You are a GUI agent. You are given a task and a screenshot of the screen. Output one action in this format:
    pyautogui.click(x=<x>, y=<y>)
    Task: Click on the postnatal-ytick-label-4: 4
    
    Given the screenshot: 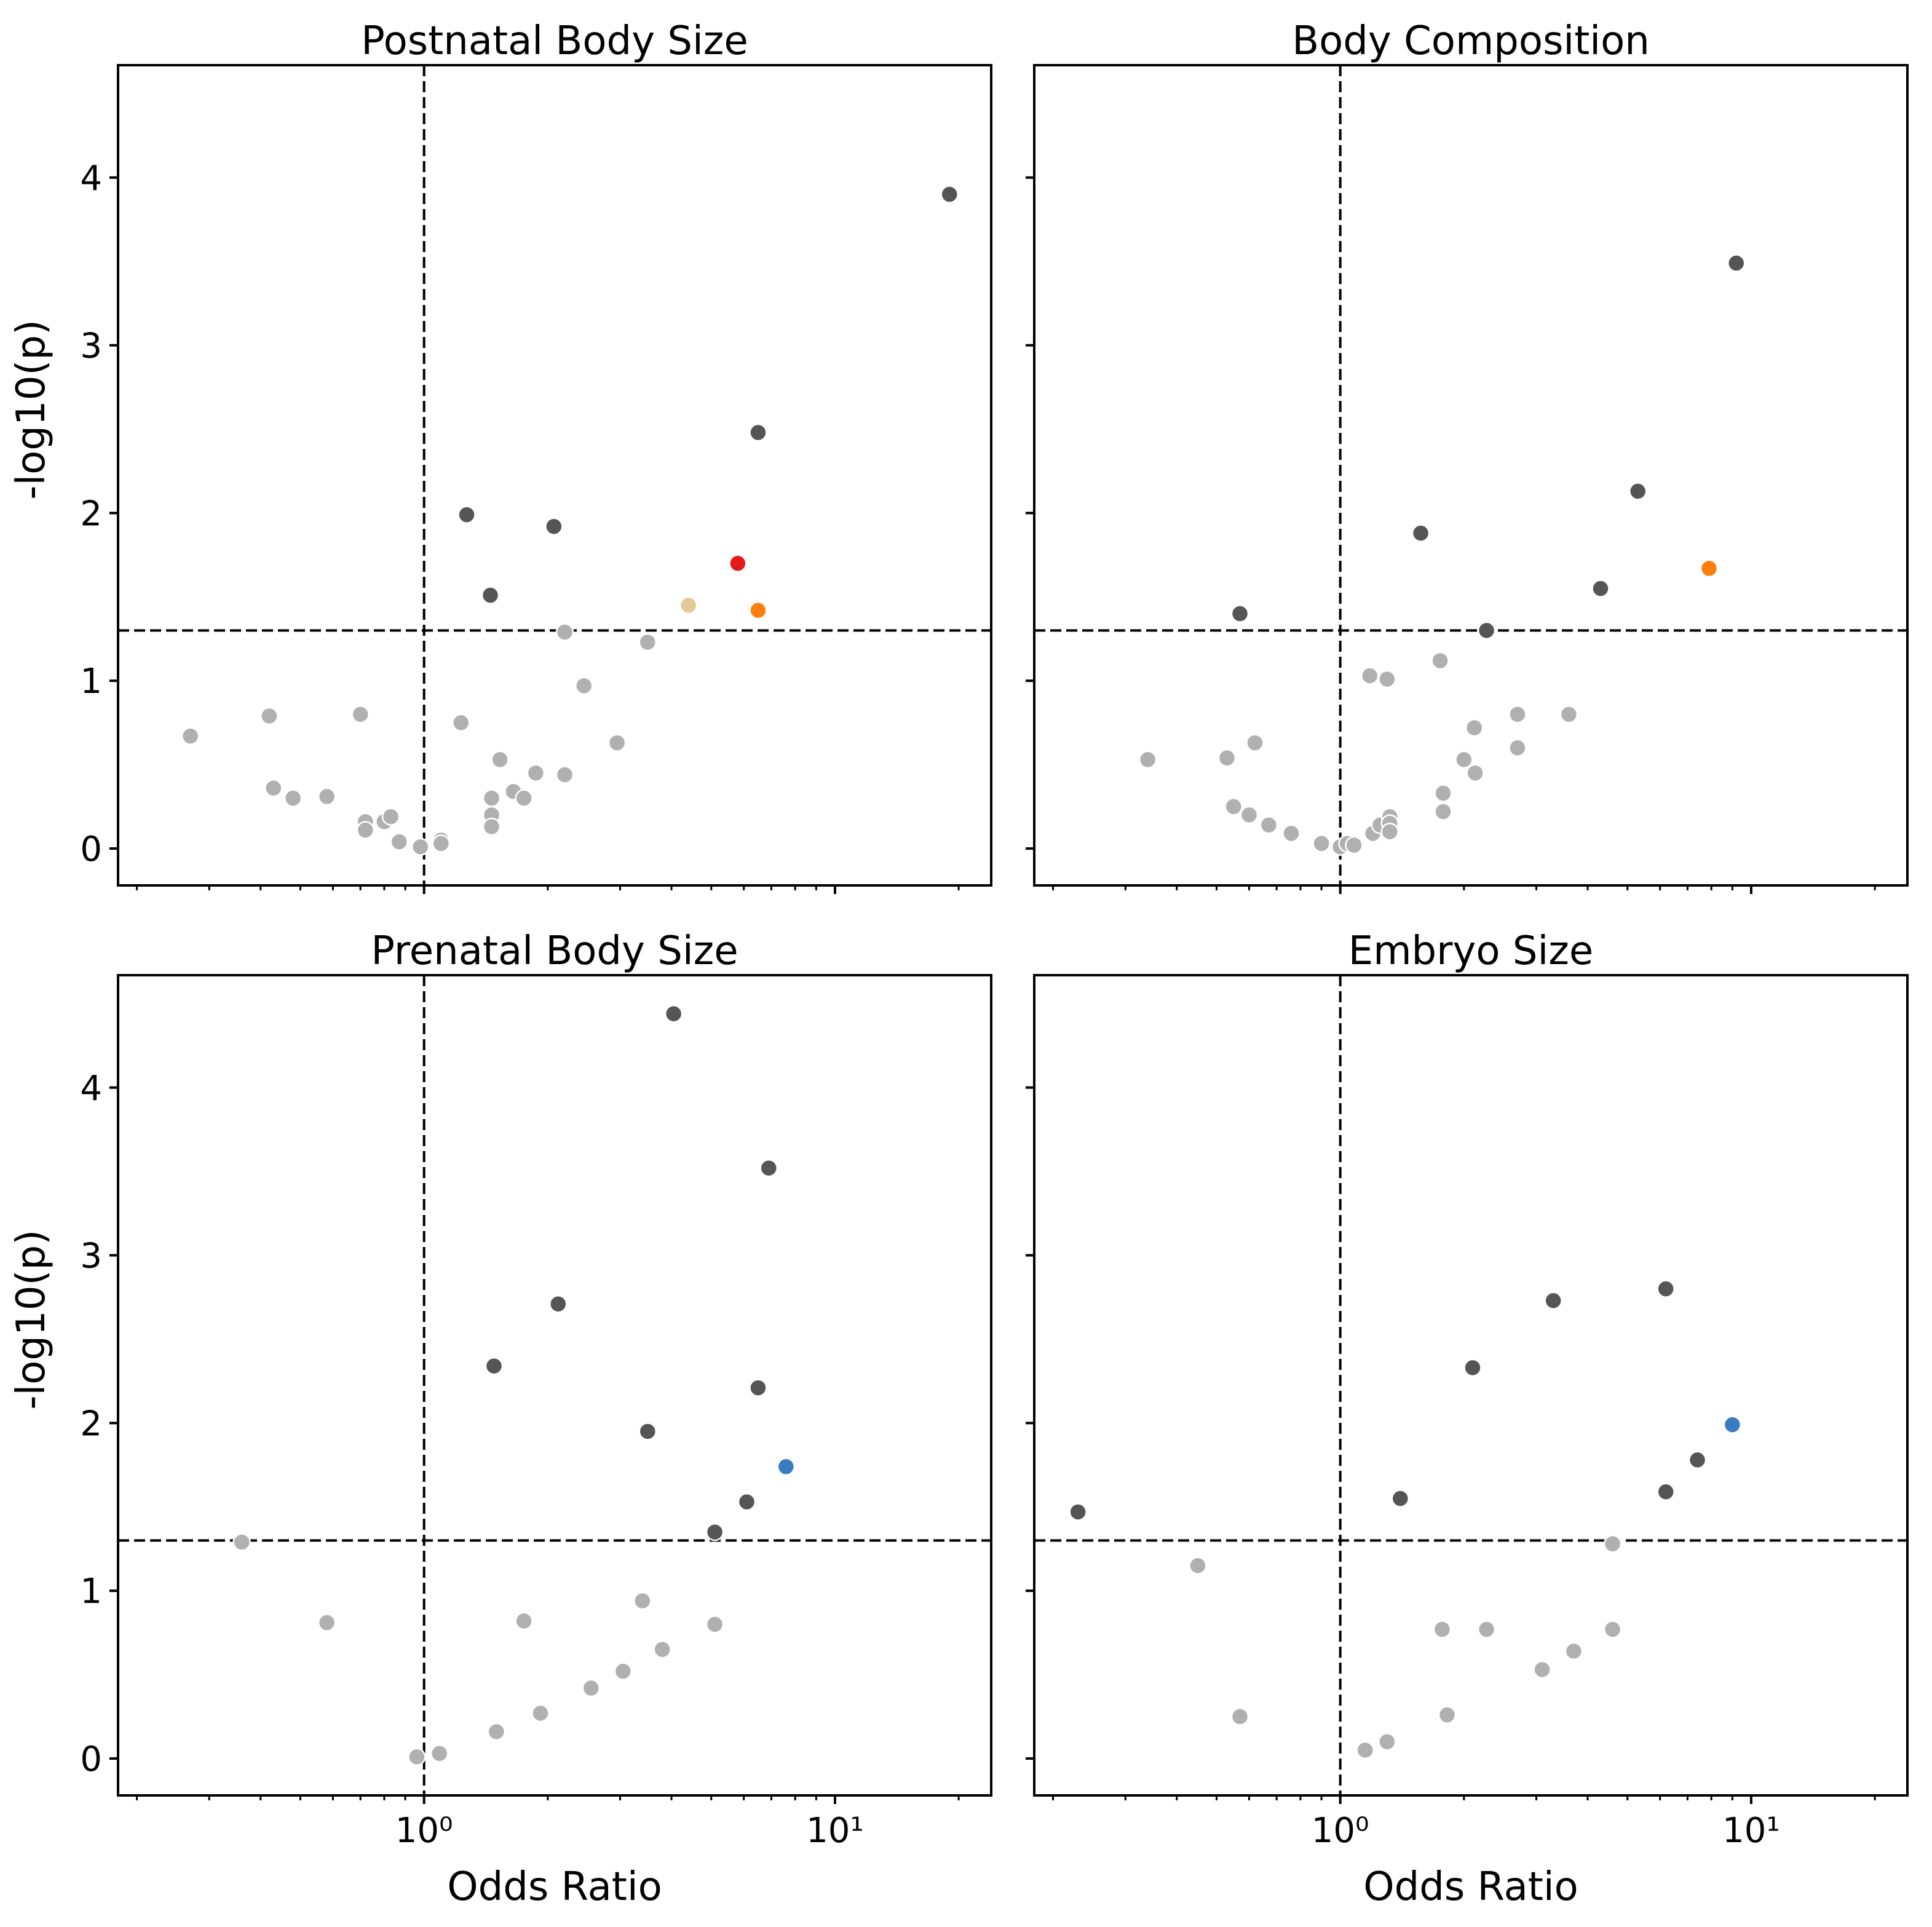 What is the action you would take?
    pyautogui.click(x=91, y=179)
    